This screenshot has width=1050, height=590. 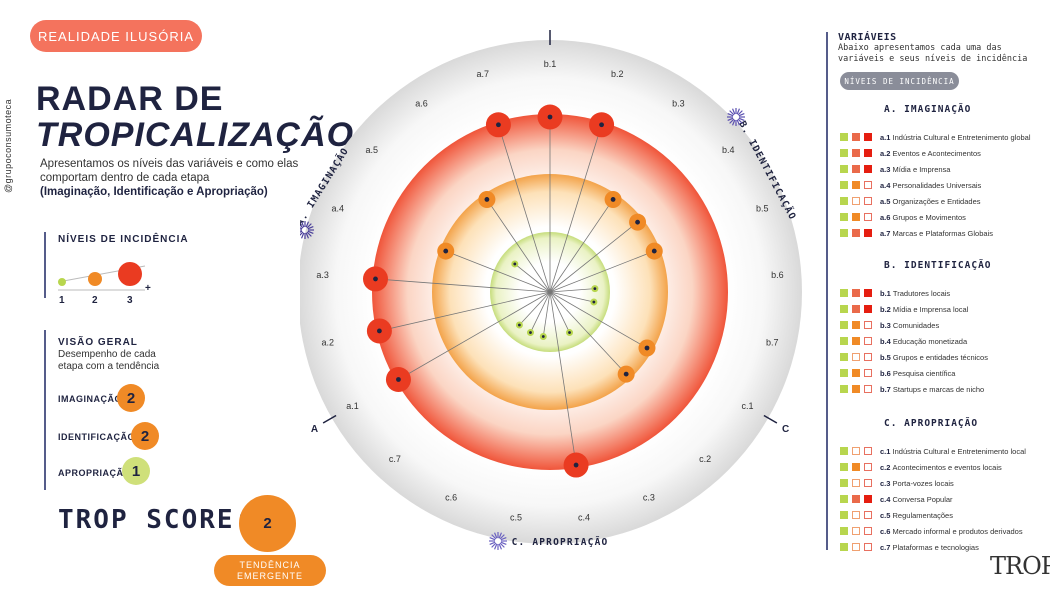 I want to click on variable-row-c-5: c.5 Regulamentações, so click(x=896, y=515).